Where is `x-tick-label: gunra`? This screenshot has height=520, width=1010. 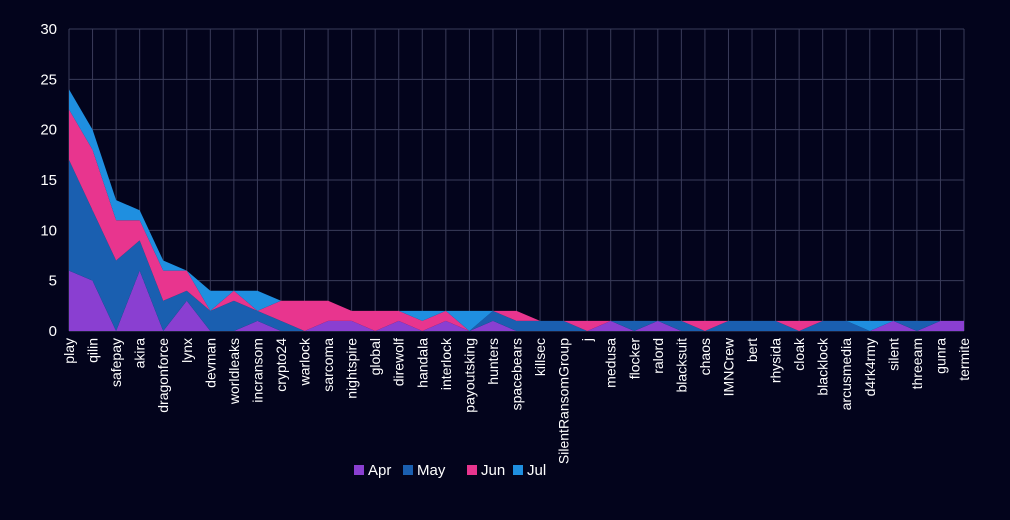
x-tick-label: gunra is located at coordinates (940, 356).